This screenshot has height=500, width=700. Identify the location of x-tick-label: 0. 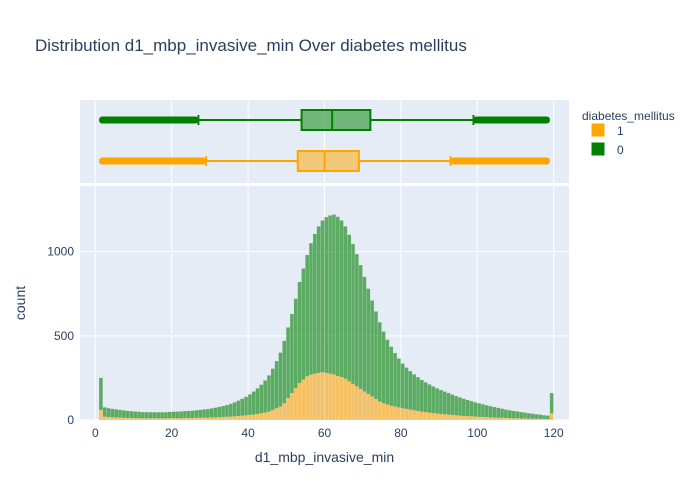
(95, 433).